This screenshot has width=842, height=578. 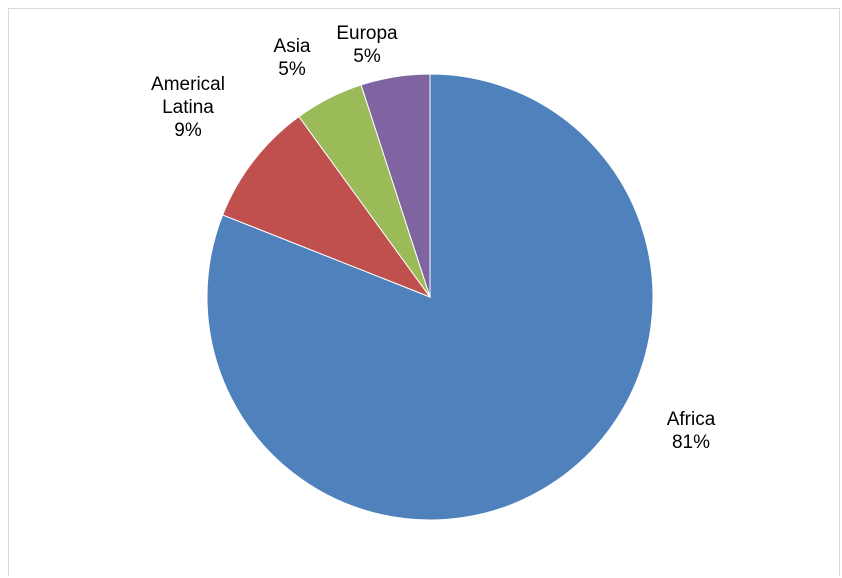 I want to click on data-label-europa: Europa 5%, so click(x=367, y=45).